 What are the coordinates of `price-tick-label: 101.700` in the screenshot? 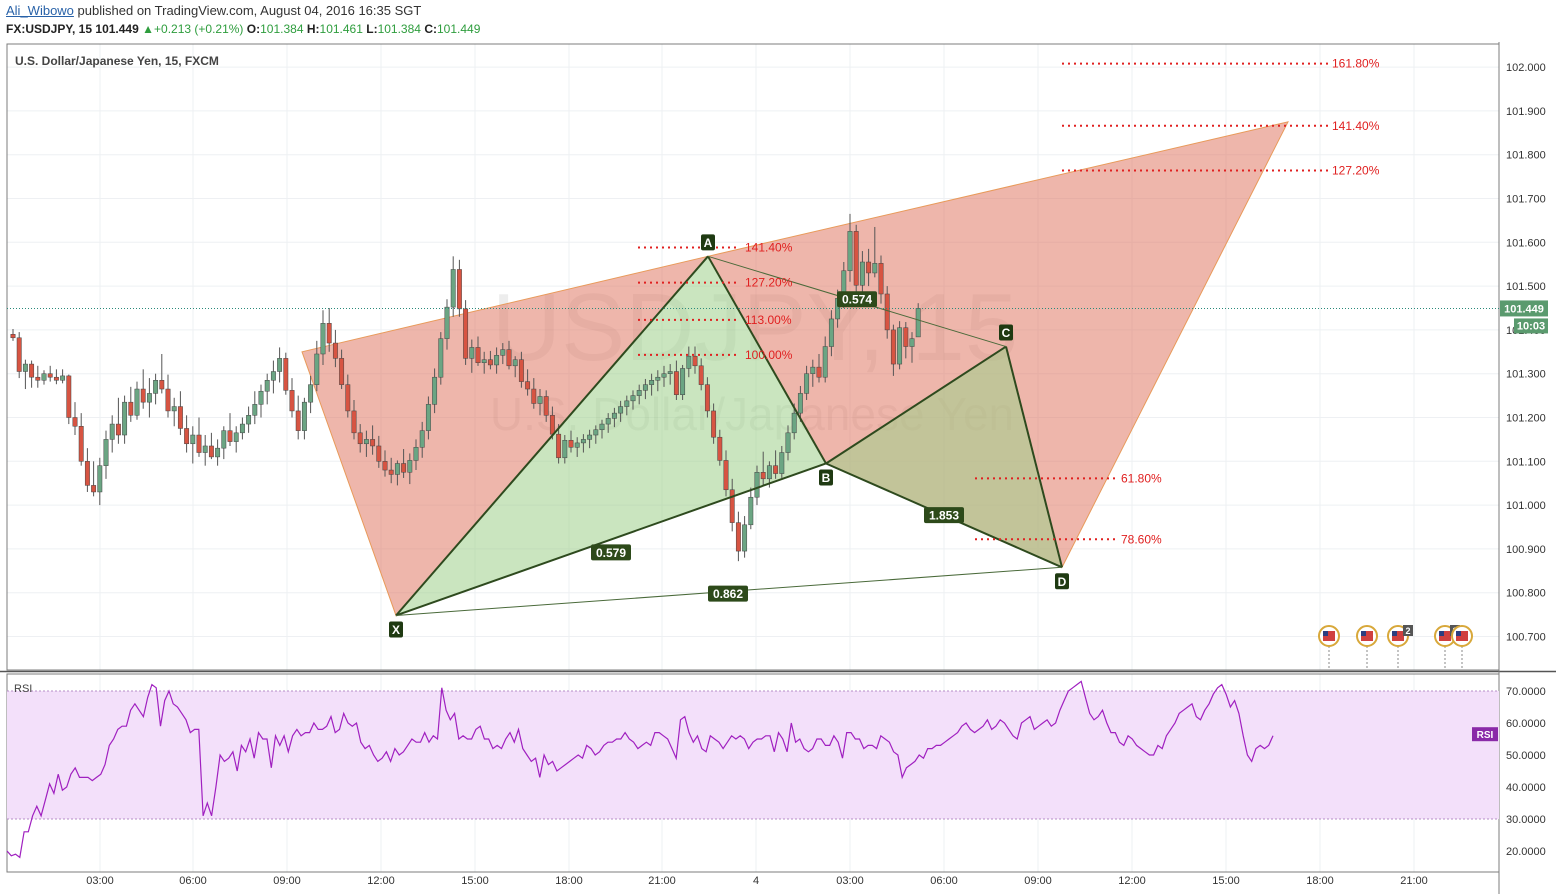 It's located at (1526, 200).